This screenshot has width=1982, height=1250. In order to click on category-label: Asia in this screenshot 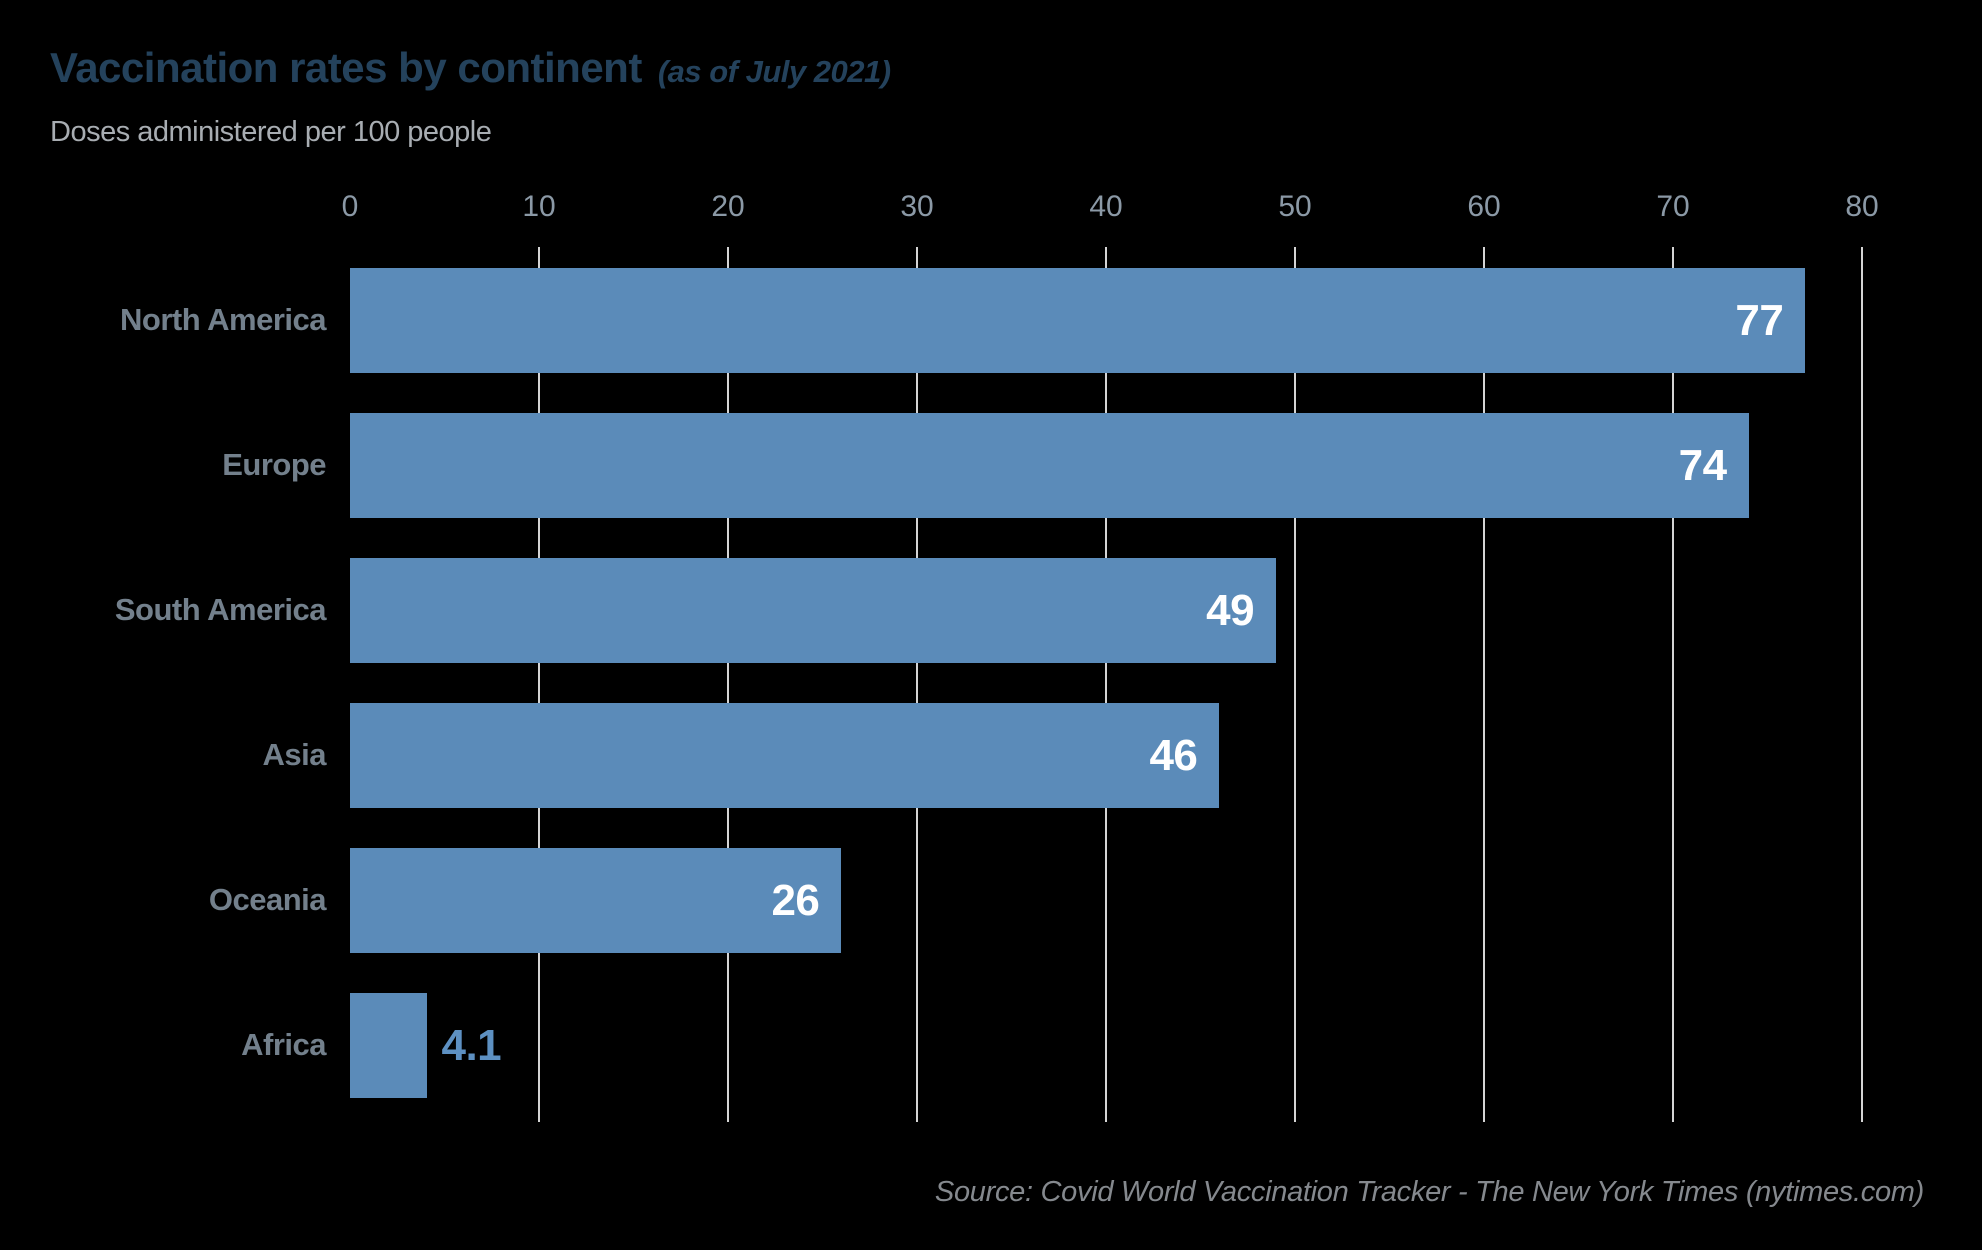, I will do `click(294, 754)`.